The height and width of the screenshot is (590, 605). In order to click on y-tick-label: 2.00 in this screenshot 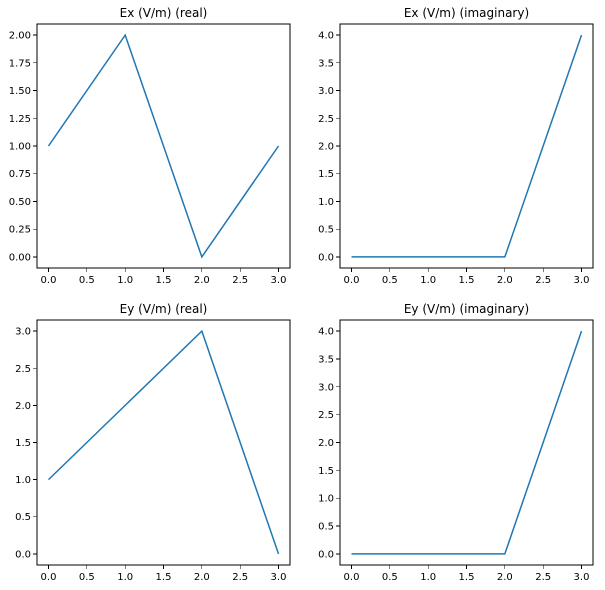, I will do `click(20, 36)`.